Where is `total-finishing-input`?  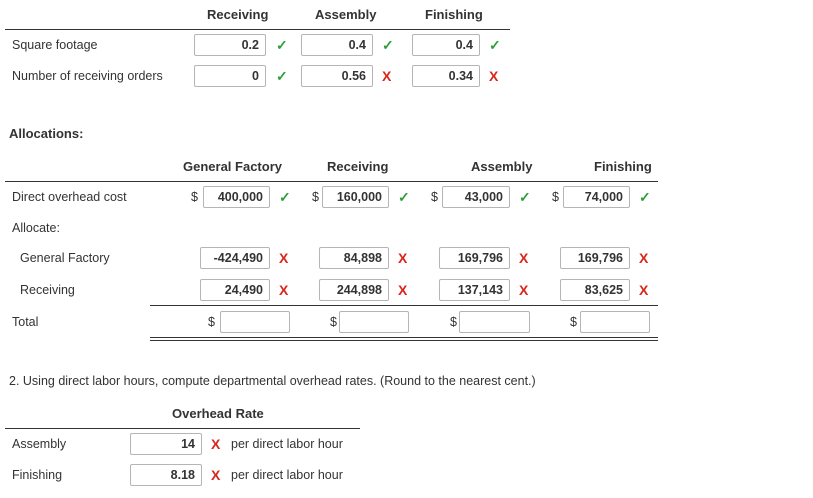 total-finishing-input is located at coordinates (615, 322).